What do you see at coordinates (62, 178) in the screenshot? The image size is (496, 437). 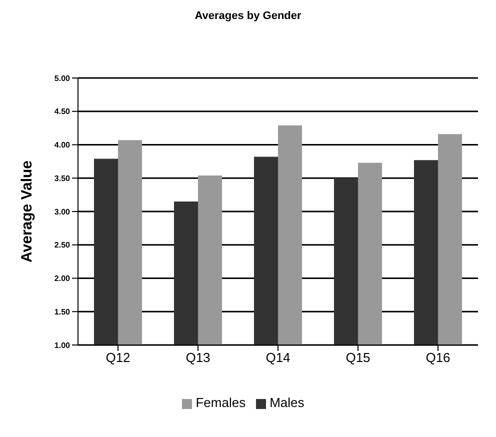 I see `y-tick-label: 3.50` at bounding box center [62, 178].